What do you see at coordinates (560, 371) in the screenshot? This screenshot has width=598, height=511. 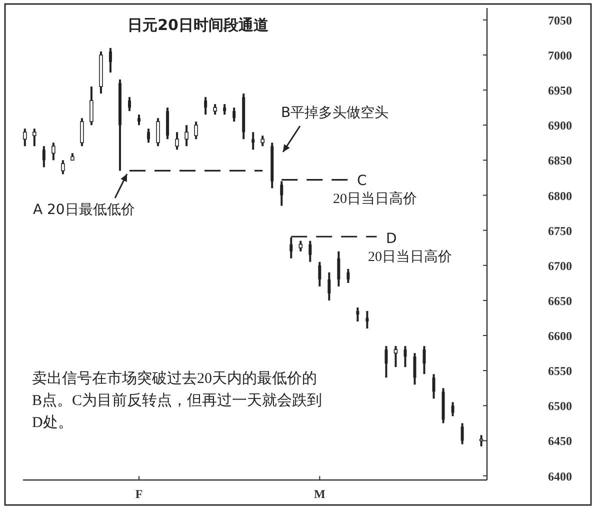 I see `y-tick-label: 6550` at bounding box center [560, 371].